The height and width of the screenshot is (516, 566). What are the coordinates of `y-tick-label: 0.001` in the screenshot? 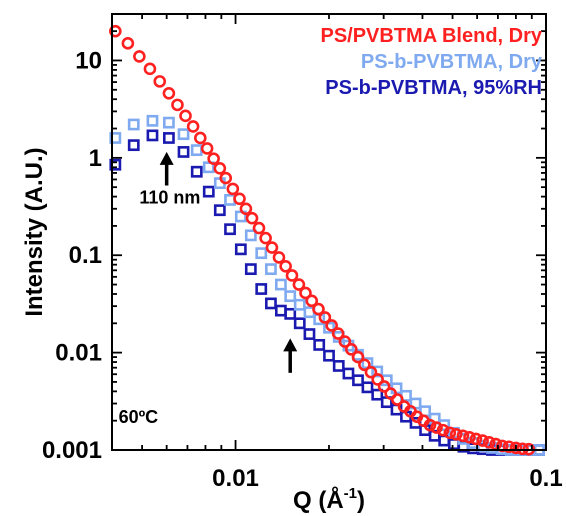 It's located at (72, 450).